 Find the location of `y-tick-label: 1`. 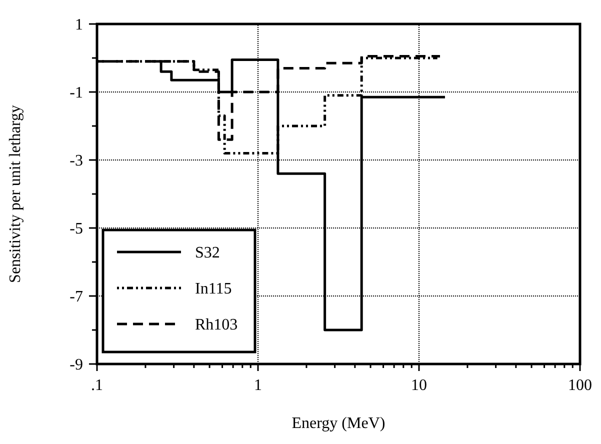

y-tick-label: 1 is located at coordinates (79, 25).